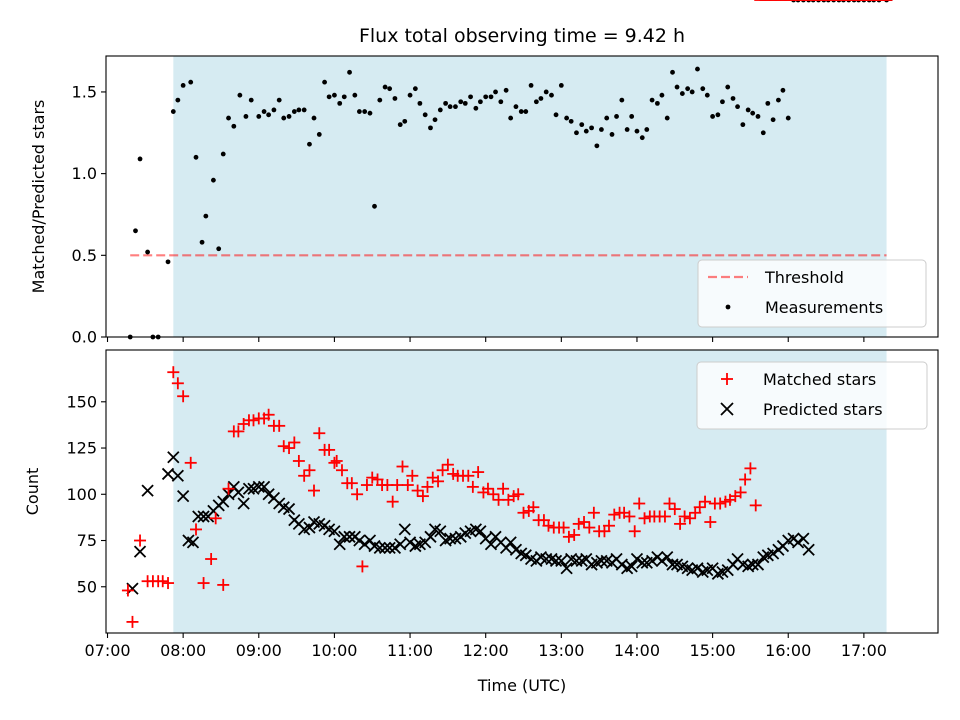 The width and height of the screenshot is (960, 720). I want to click on matched-legend-label: Matched stars, so click(819, 379).